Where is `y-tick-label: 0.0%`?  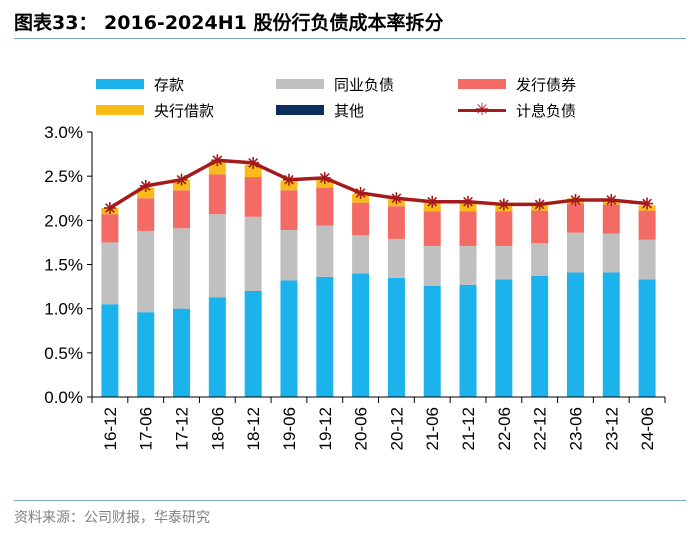
y-tick-label: 0.0% is located at coordinates (63, 397).